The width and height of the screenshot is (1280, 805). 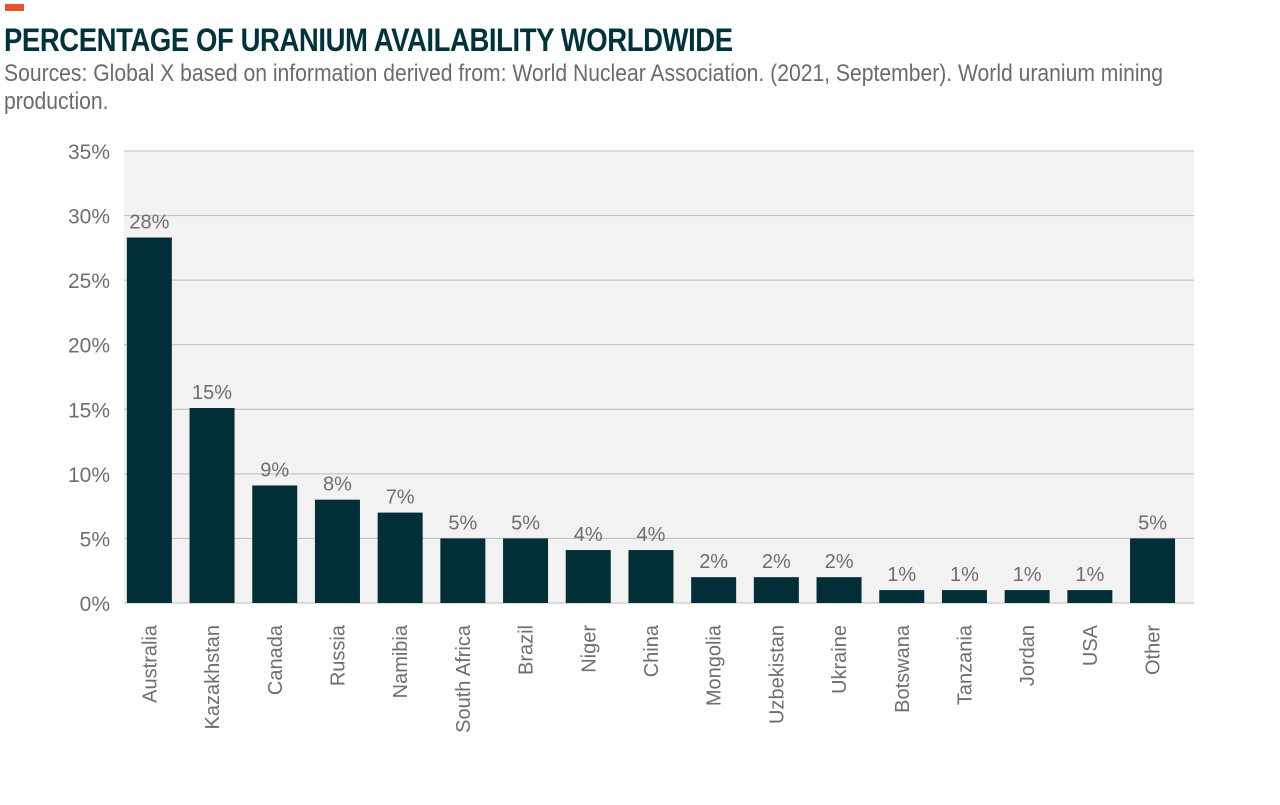 I want to click on category-label: Namibia, so click(x=401, y=661).